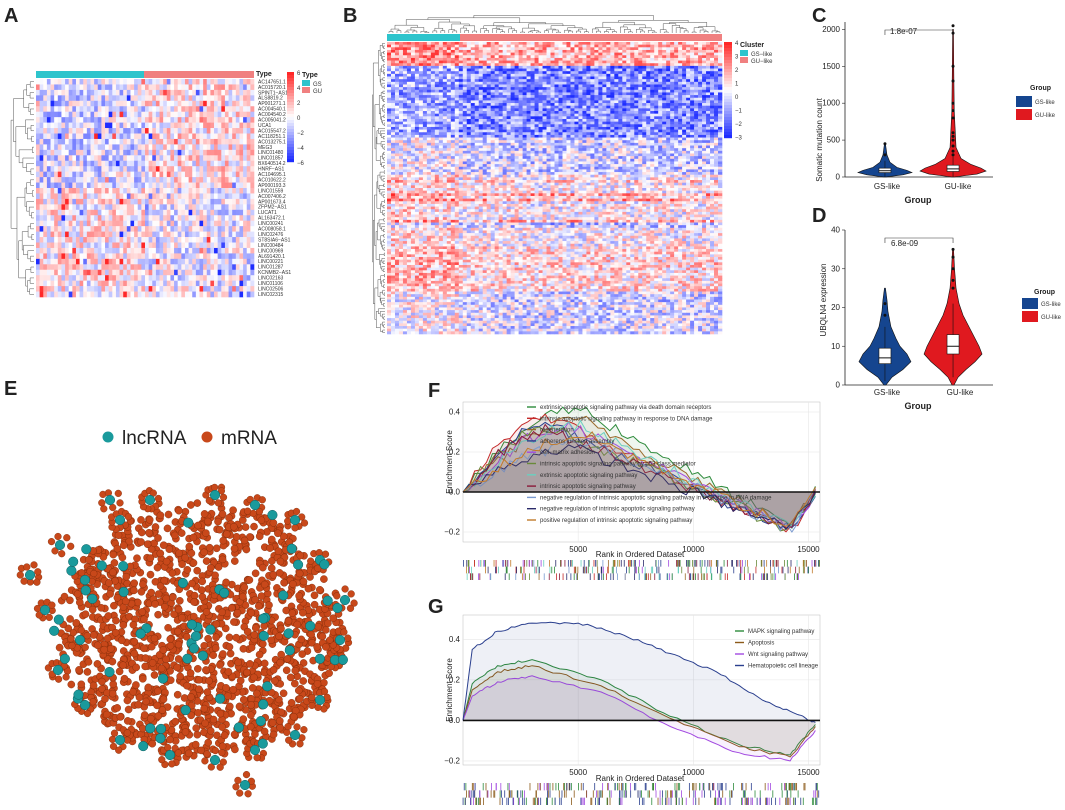  I want to click on panel-b-label: B, so click(350, 16).